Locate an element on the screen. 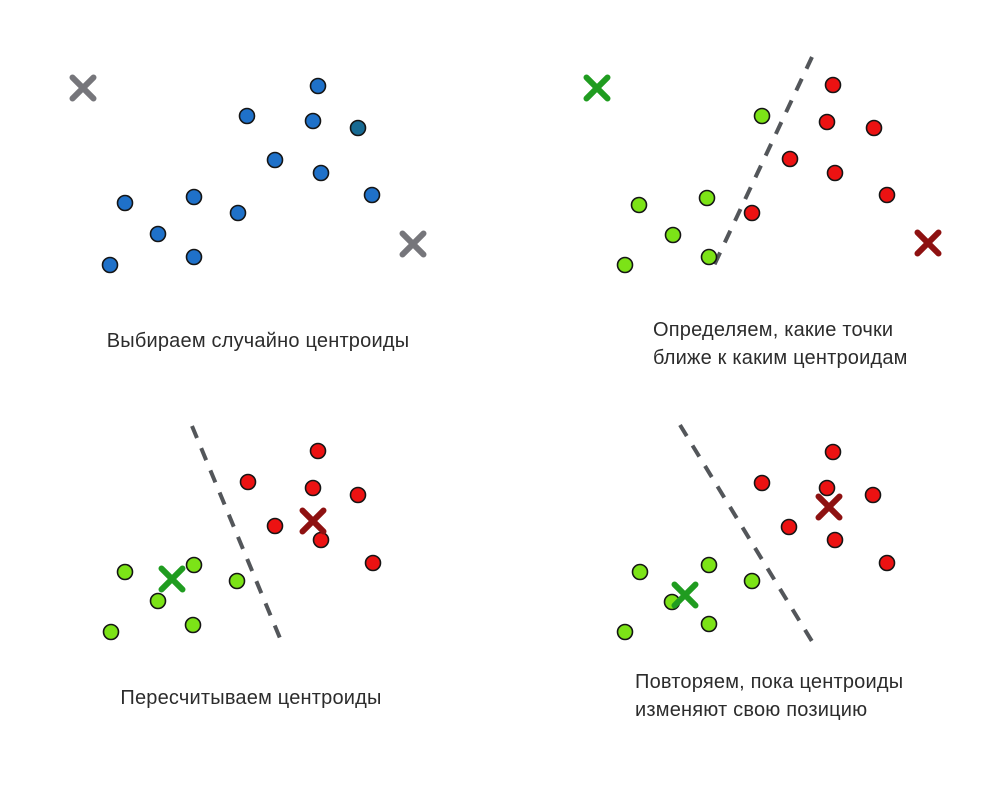 The width and height of the screenshot is (1006, 786). step3-caption: Пересчитываем центроиды is located at coordinates (250, 698).